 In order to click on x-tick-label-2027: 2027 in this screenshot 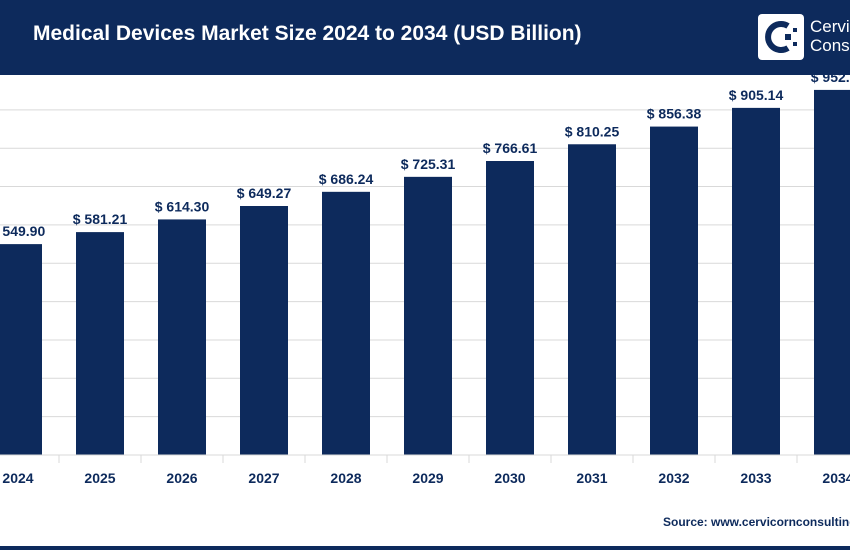, I will do `click(263, 478)`.